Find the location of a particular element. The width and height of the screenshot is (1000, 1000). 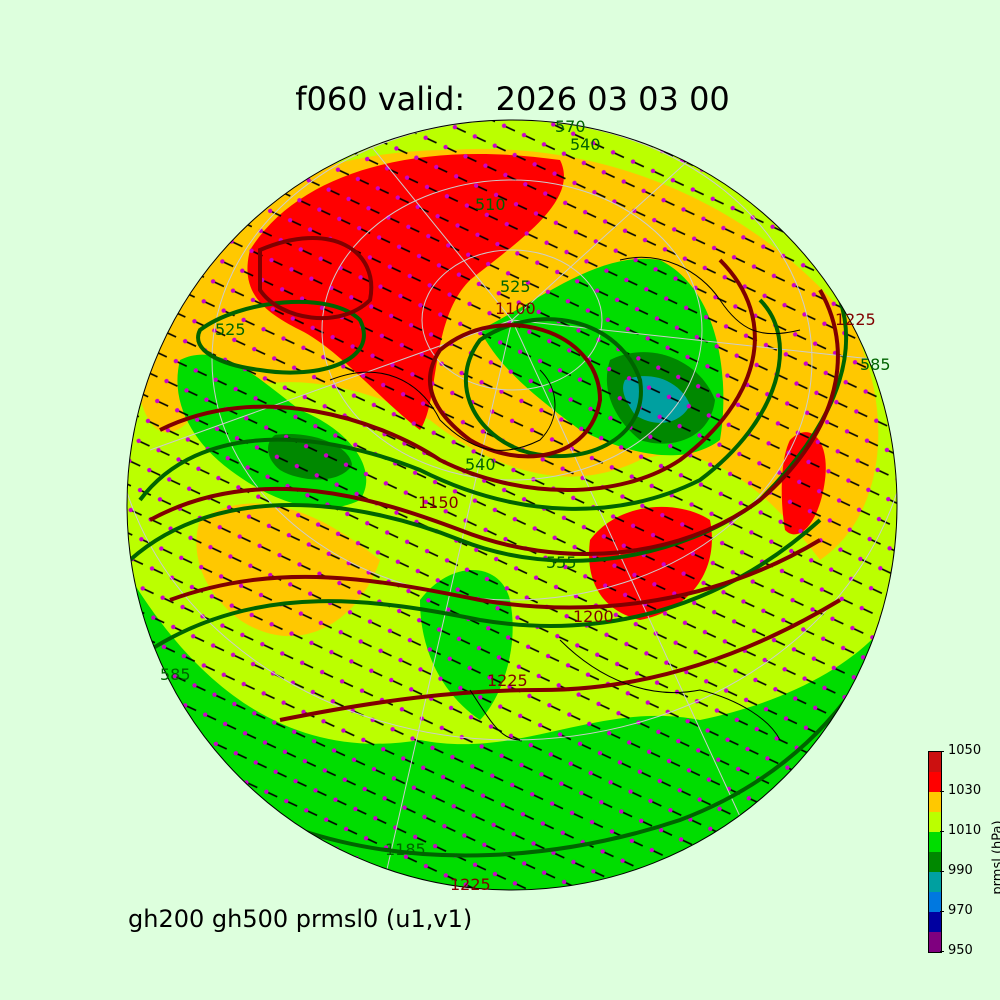

contour-label: 1200 is located at coordinates (593, 616).